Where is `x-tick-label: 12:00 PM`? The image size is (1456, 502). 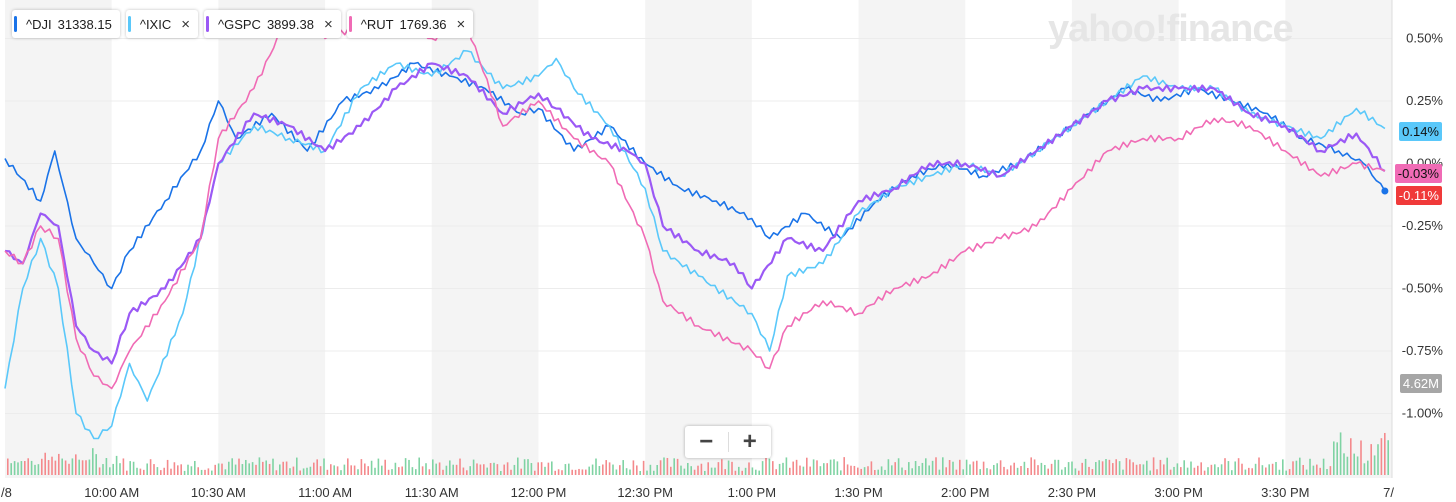
x-tick-label: 12:00 PM is located at coordinates (539, 492).